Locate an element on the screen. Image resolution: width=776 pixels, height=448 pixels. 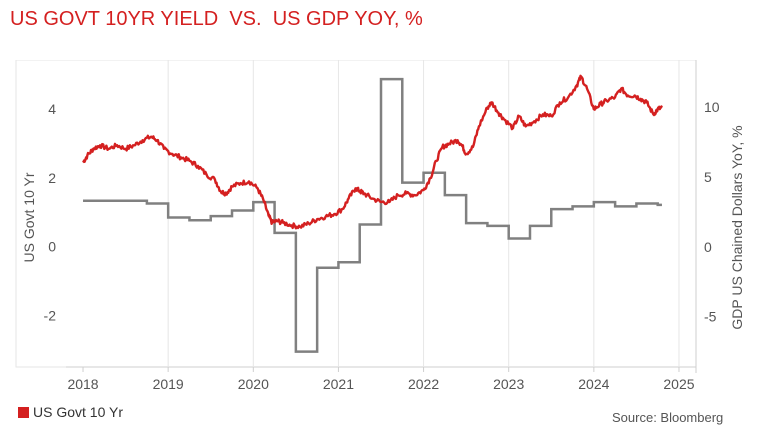
left-tick-label: 4 is located at coordinates (52, 109).